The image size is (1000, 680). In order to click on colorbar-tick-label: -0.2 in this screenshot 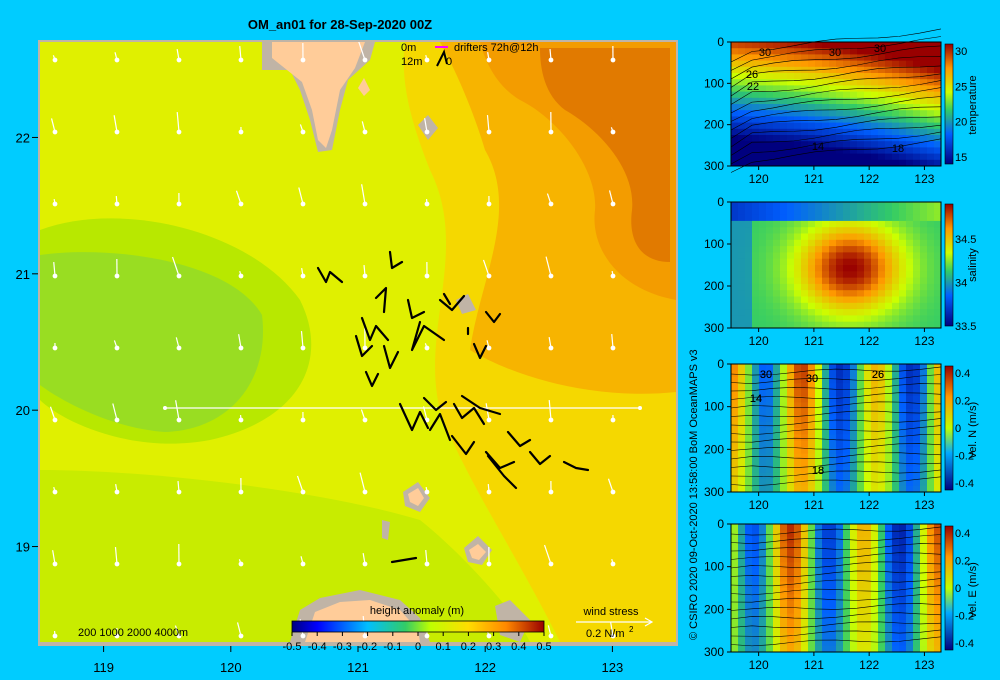, I will do `click(367, 647)`.